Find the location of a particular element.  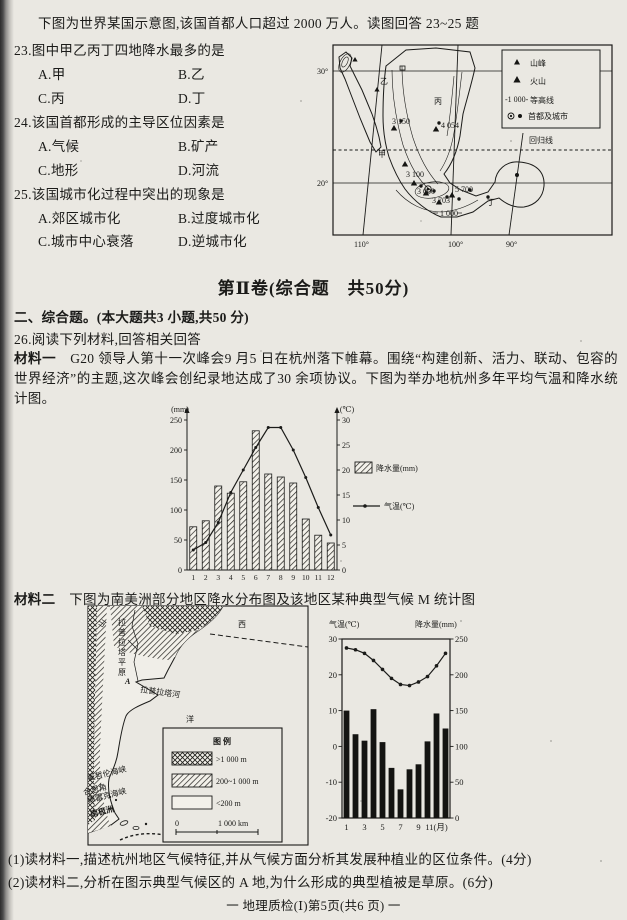

q24-stem: 24.该国首都形成的主导区位因素是 is located at coordinates (119, 122).